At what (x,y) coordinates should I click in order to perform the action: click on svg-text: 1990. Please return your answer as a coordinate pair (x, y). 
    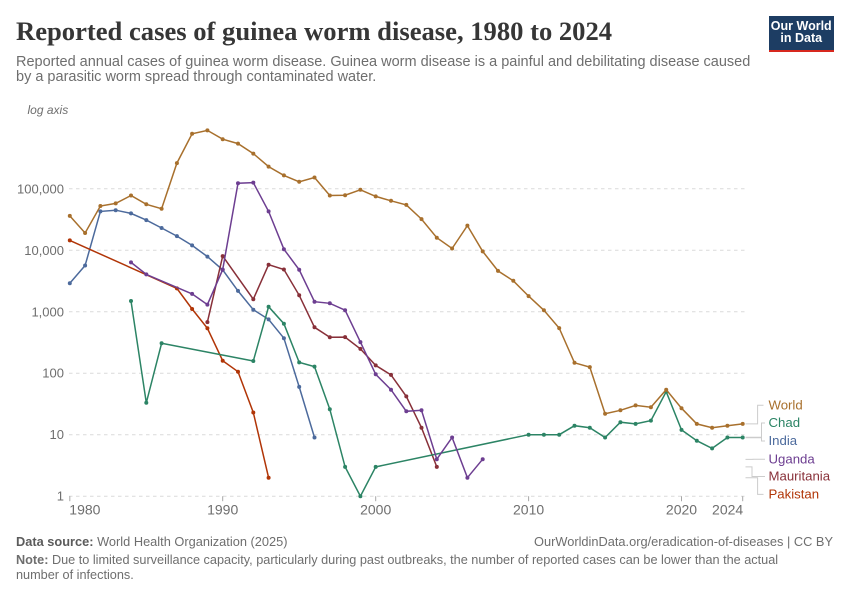
    Looking at the image, I should click on (222, 510).